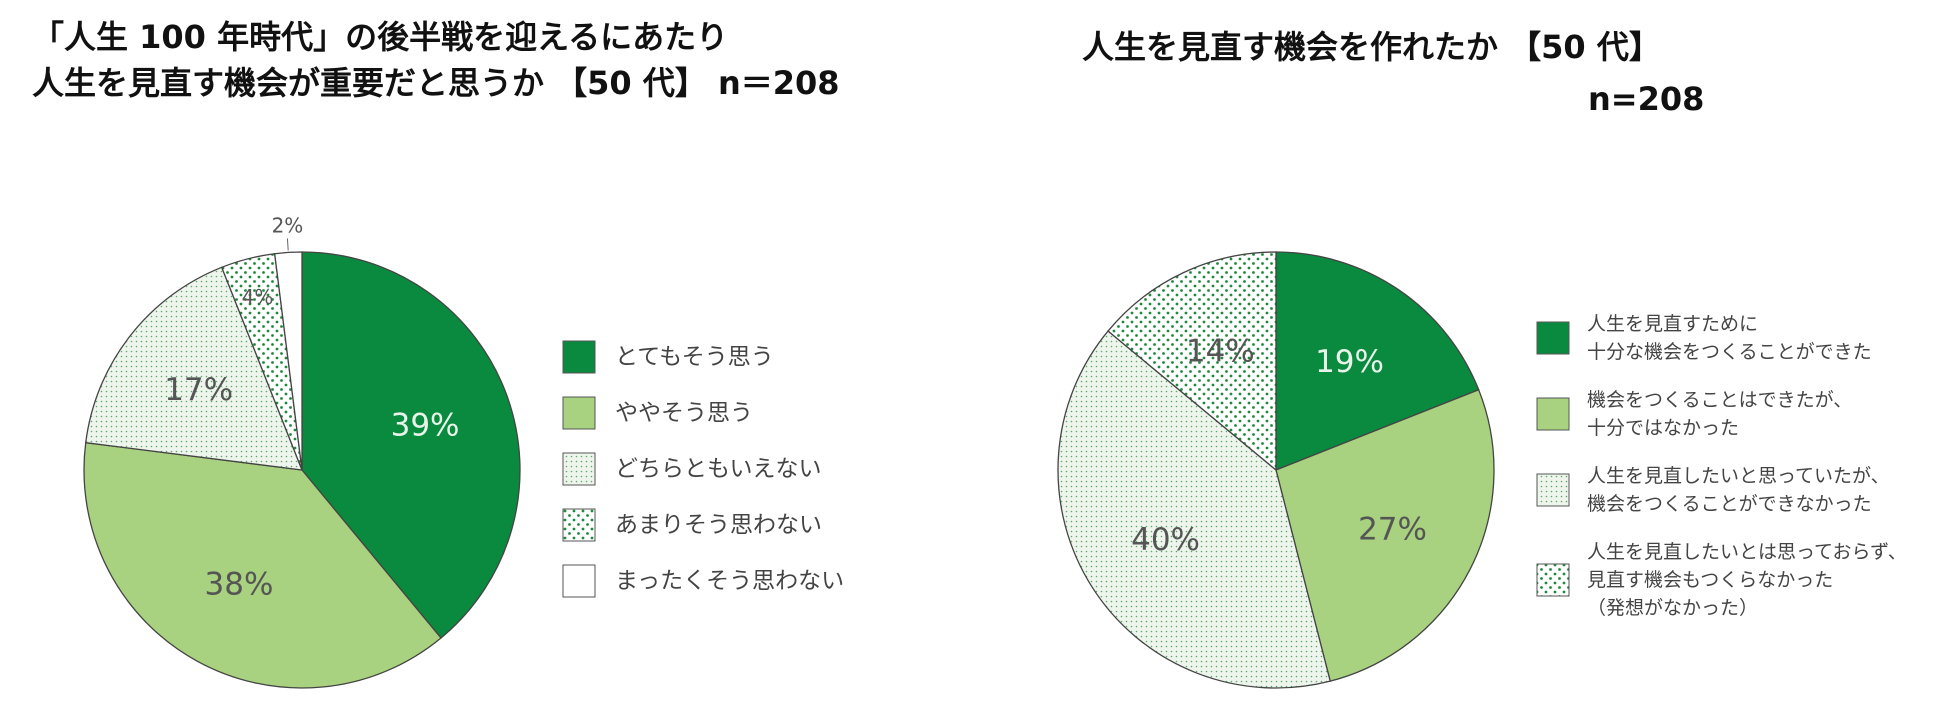  What do you see at coordinates (436, 83) in the screenshot?
I see `left-title-line-2: 人生を見直す機会が重要だと思うか 【50 代】 n＝208` at bounding box center [436, 83].